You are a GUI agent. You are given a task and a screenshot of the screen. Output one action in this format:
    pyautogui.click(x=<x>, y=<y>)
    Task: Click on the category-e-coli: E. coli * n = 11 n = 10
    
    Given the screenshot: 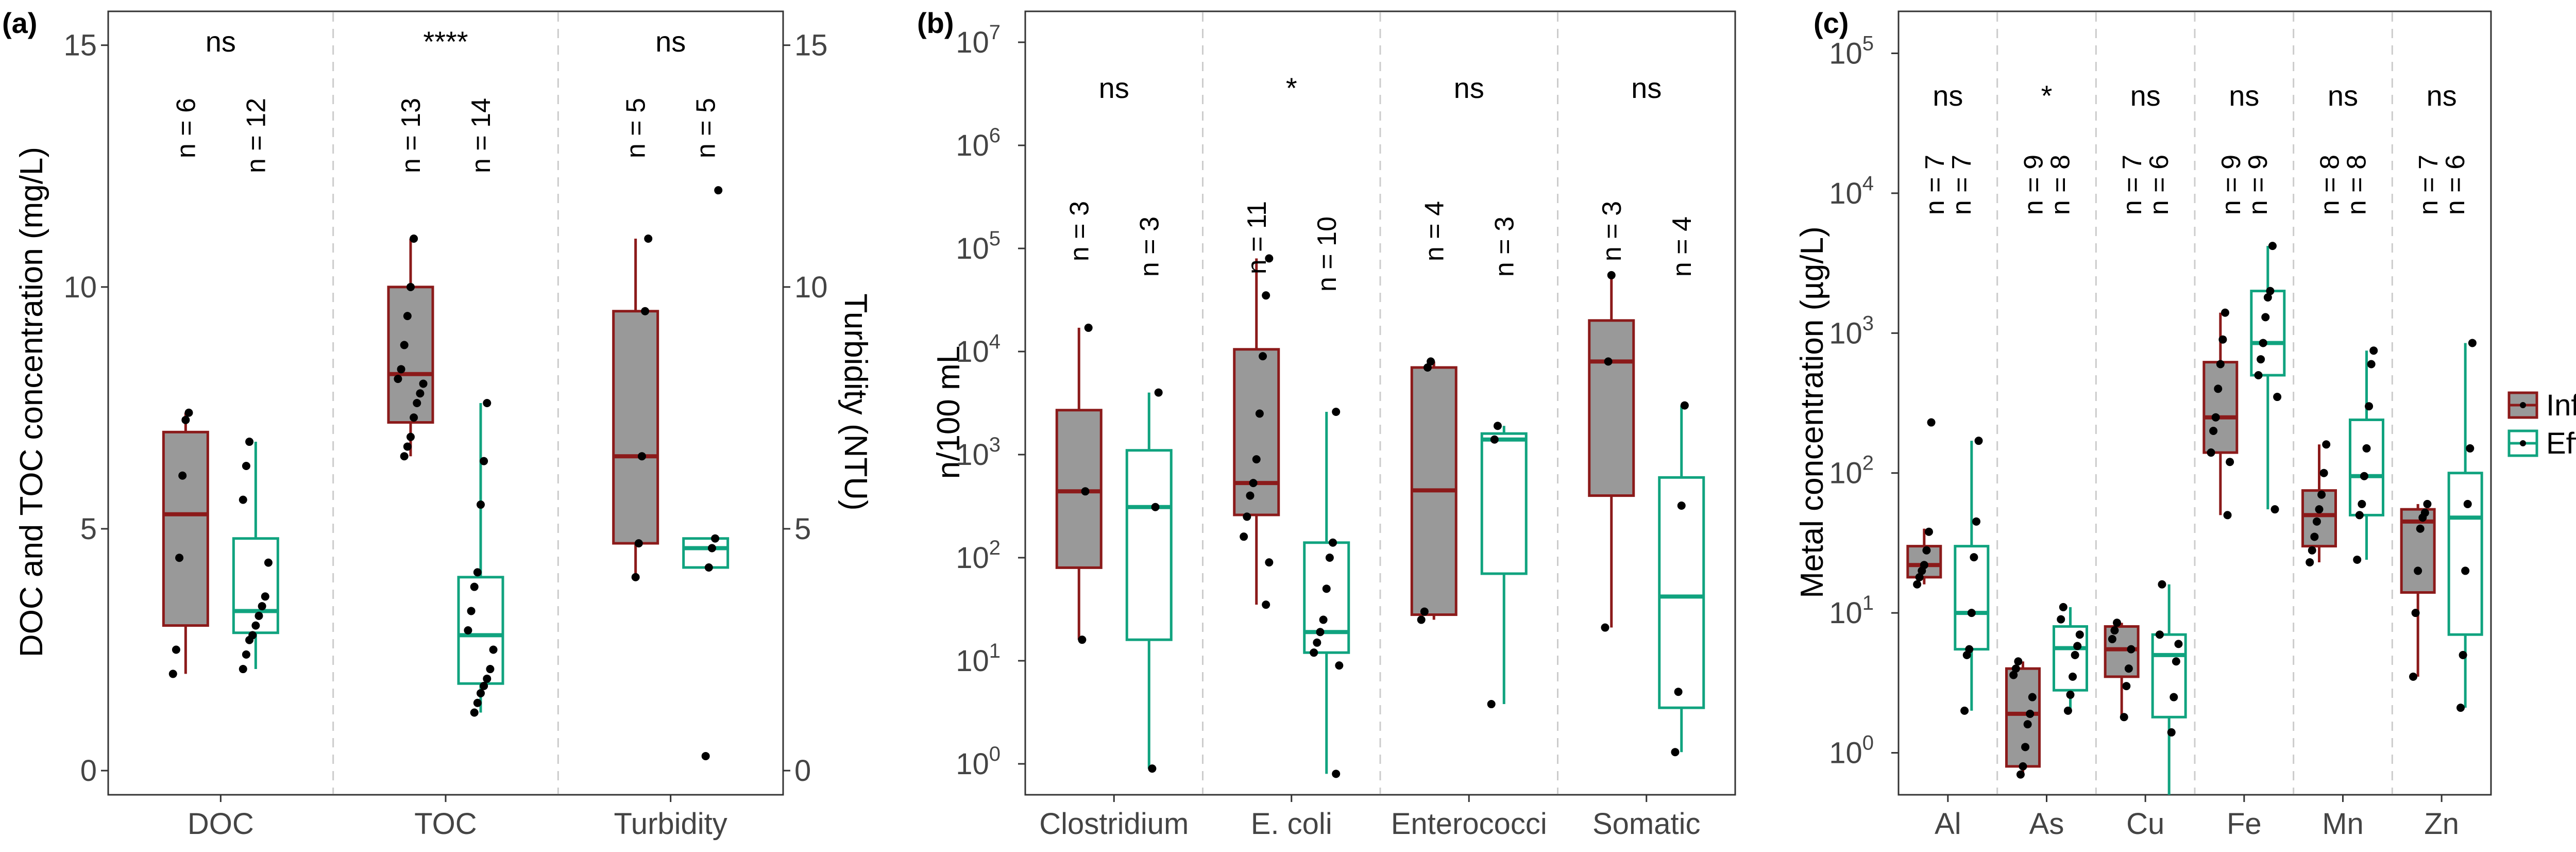 What is the action you would take?
    pyautogui.click(x=1291, y=456)
    